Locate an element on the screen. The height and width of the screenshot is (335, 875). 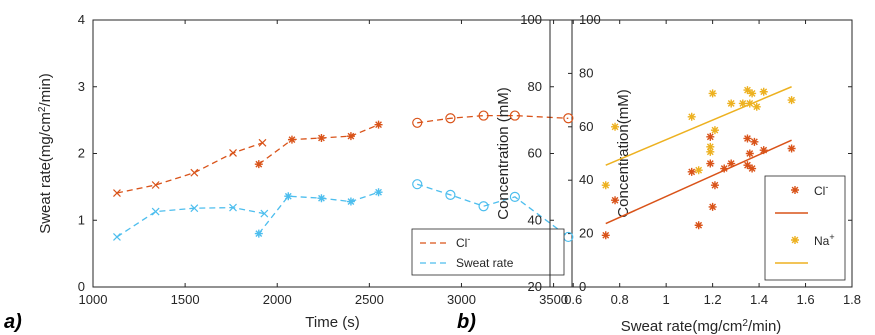
panel-b-y-tick-label: 20 is located at coordinates (535, 286).